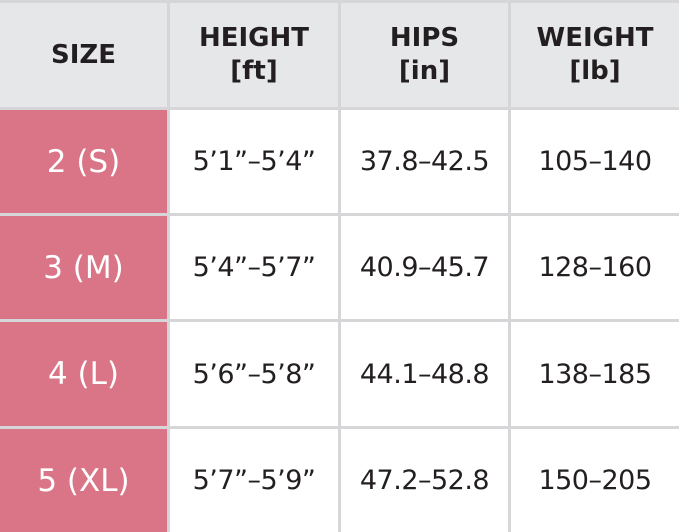 This screenshot has height=532, width=679. I want to click on header-line1: WEIGHT, so click(595, 38).